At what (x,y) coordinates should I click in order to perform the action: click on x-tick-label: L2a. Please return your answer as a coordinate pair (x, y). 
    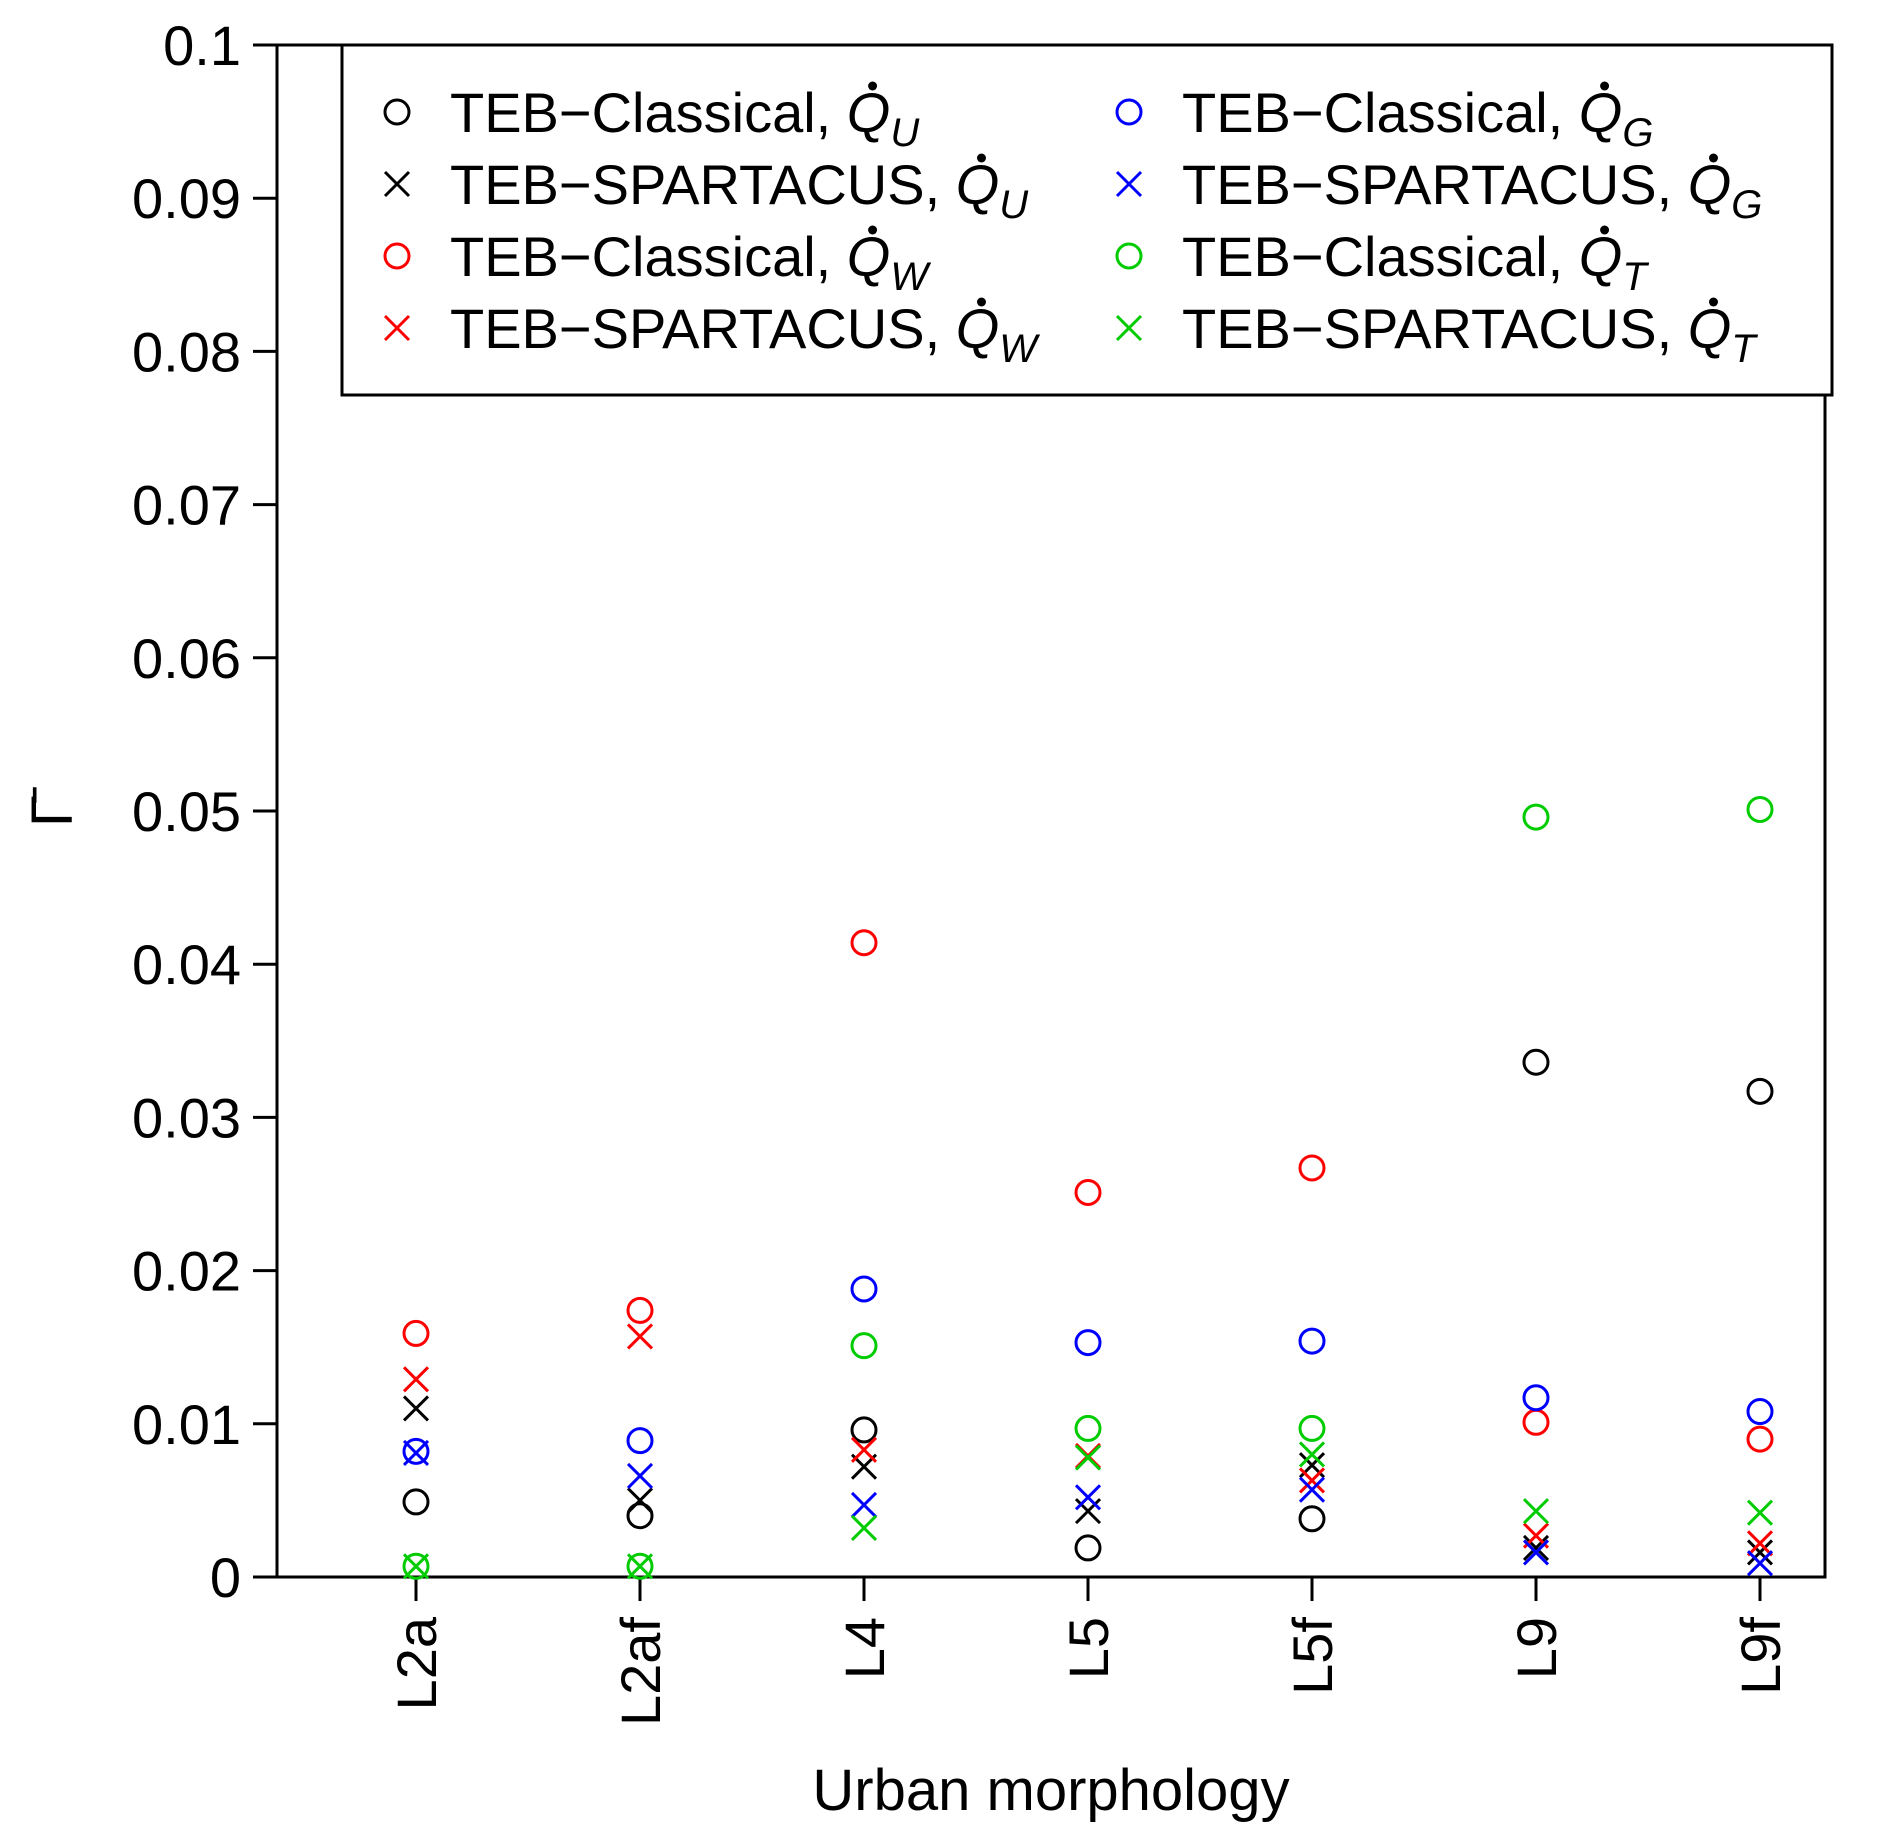
    Looking at the image, I should click on (416, 1663).